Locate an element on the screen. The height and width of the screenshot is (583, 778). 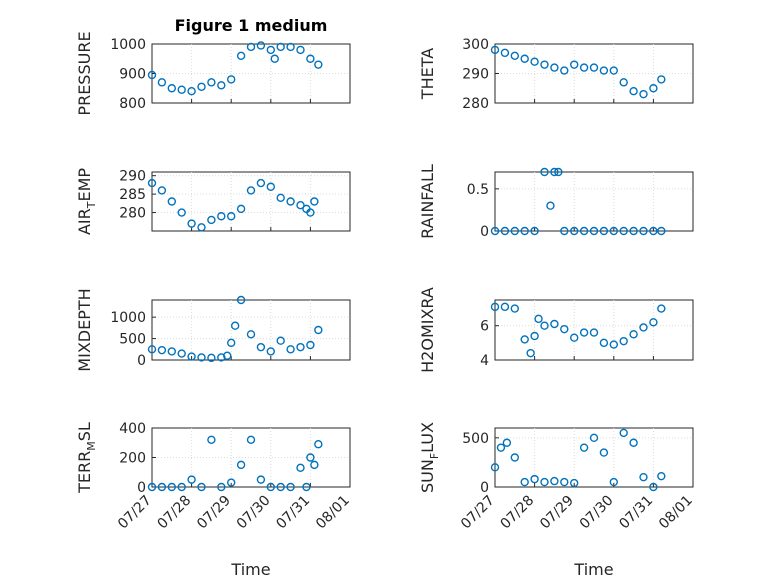
plot-area-air-temp is located at coordinates (251, 201).